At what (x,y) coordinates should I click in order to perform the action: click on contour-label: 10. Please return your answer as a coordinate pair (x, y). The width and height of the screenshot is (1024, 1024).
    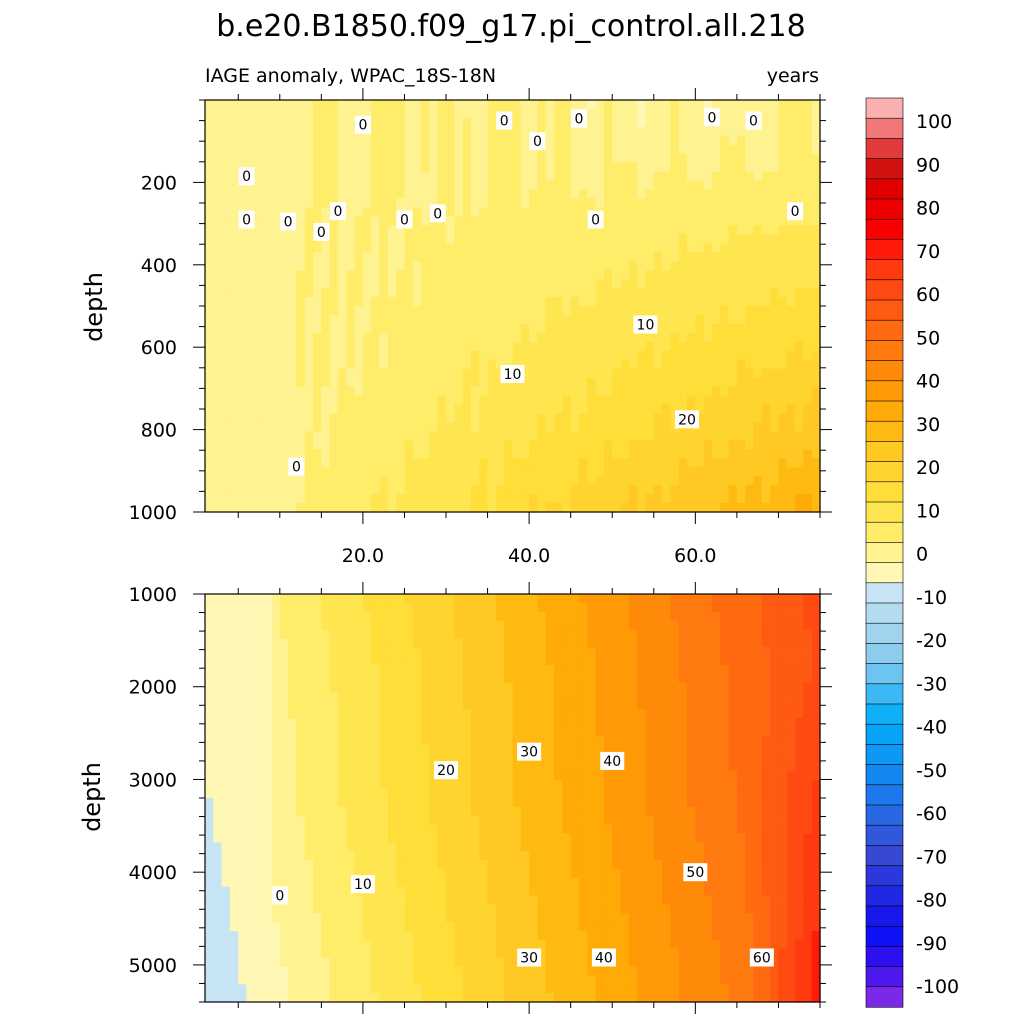
    Looking at the image, I should click on (512, 373).